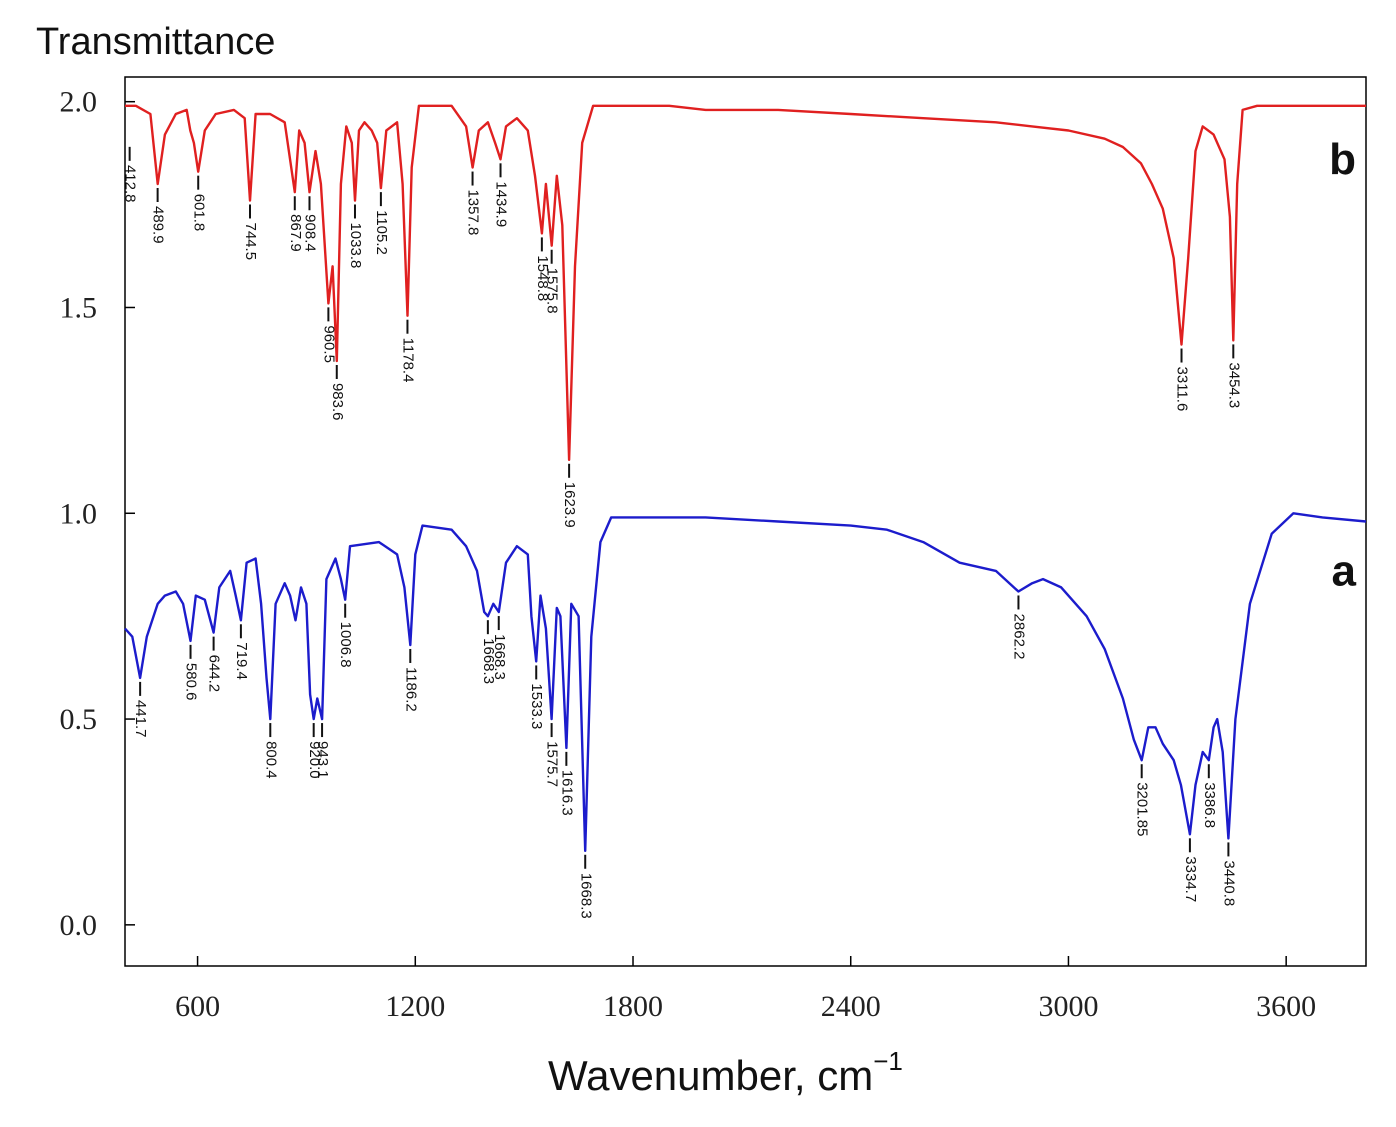 Image resolution: width=1396 pixels, height=1127 pixels. Describe the element at coordinates (1286, 1006) in the screenshot. I see `x-tick-label: 3600` at that location.